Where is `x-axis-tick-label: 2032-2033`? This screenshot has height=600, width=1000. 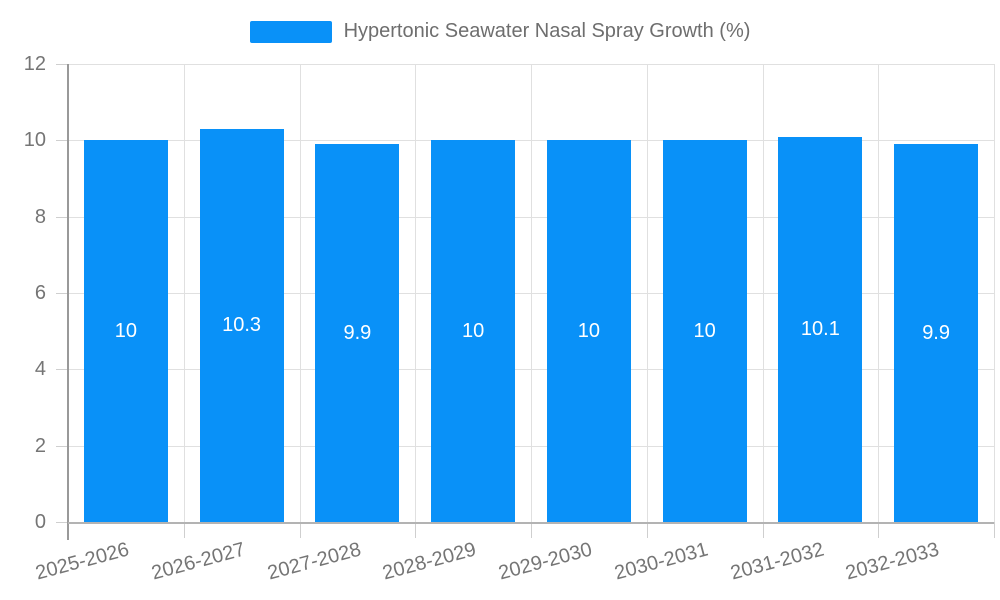 x-axis-tick-label: 2032-2033 is located at coordinates (892, 561).